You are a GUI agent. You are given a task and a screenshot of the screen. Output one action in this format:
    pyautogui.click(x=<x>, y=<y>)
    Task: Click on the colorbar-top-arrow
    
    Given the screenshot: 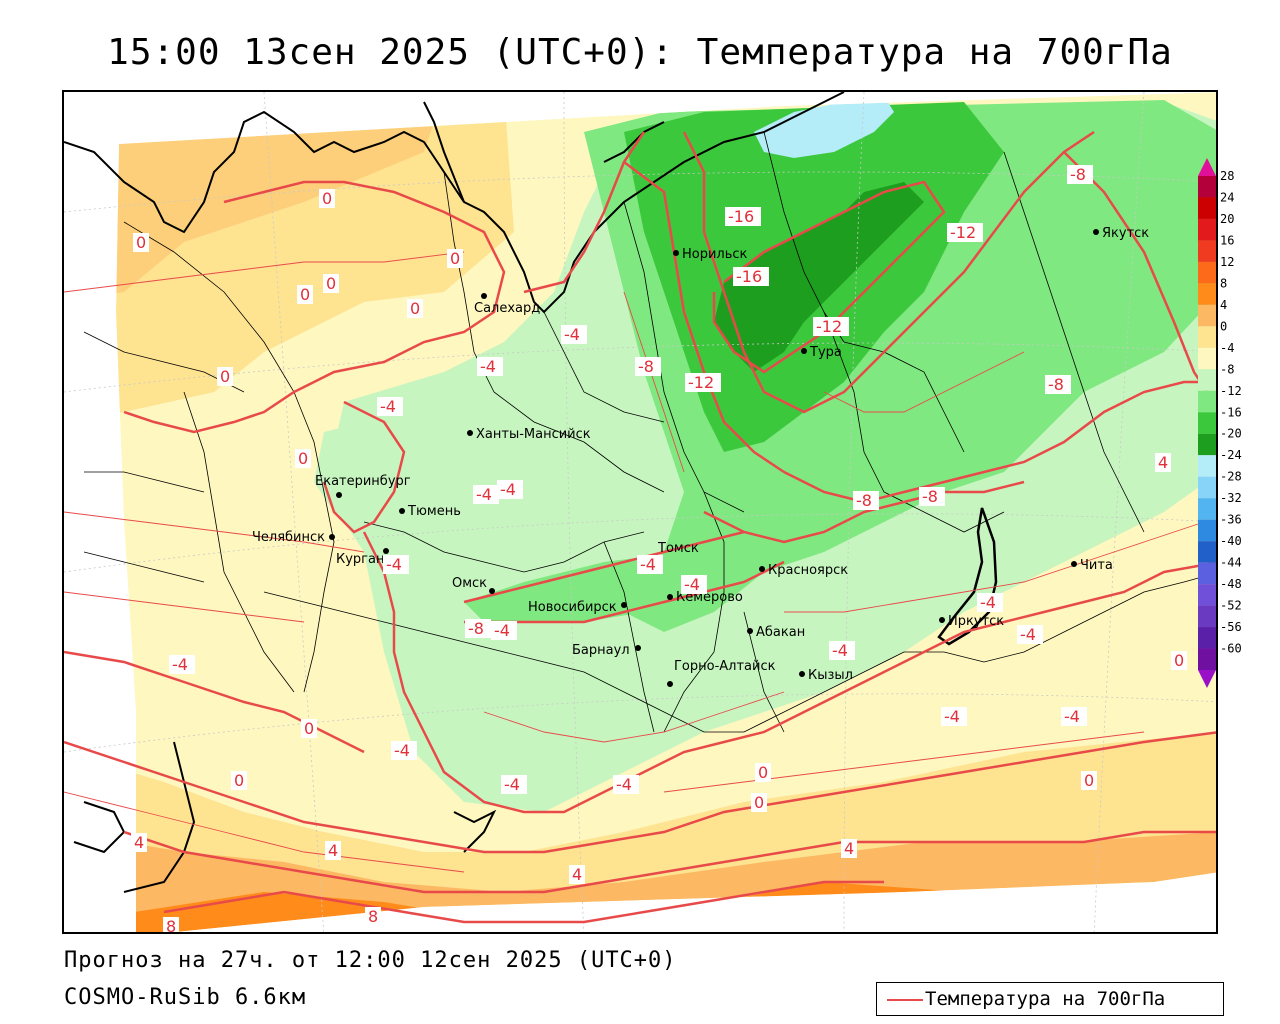 What is the action you would take?
    pyautogui.click(x=1207, y=167)
    